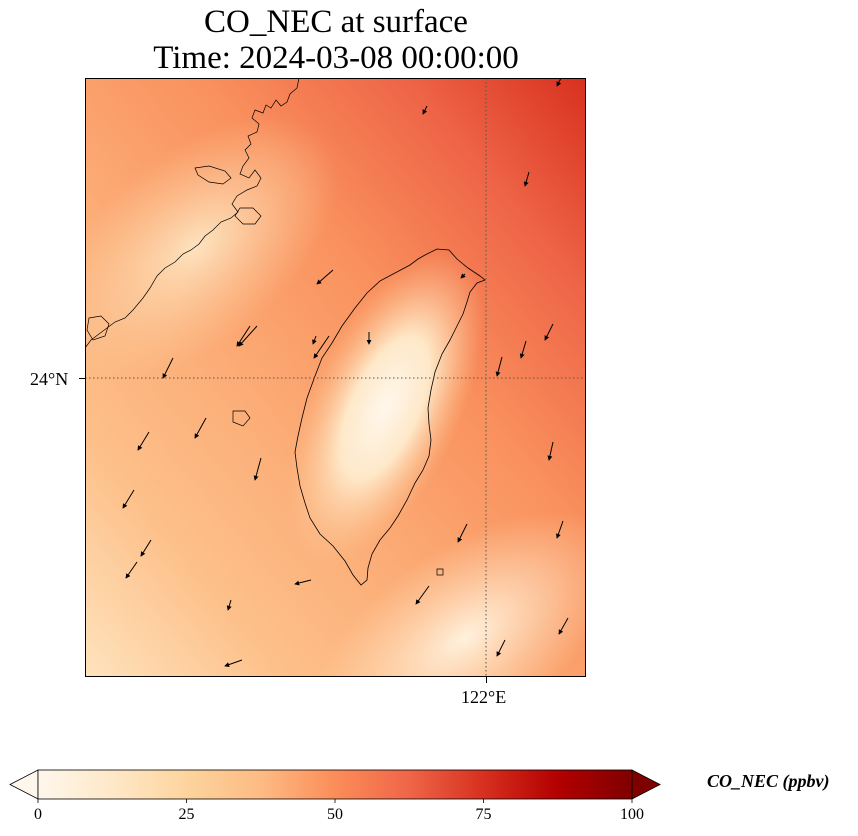 The height and width of the screenshot is (836, 858). I want to click on colorbar, so click(335, 786).